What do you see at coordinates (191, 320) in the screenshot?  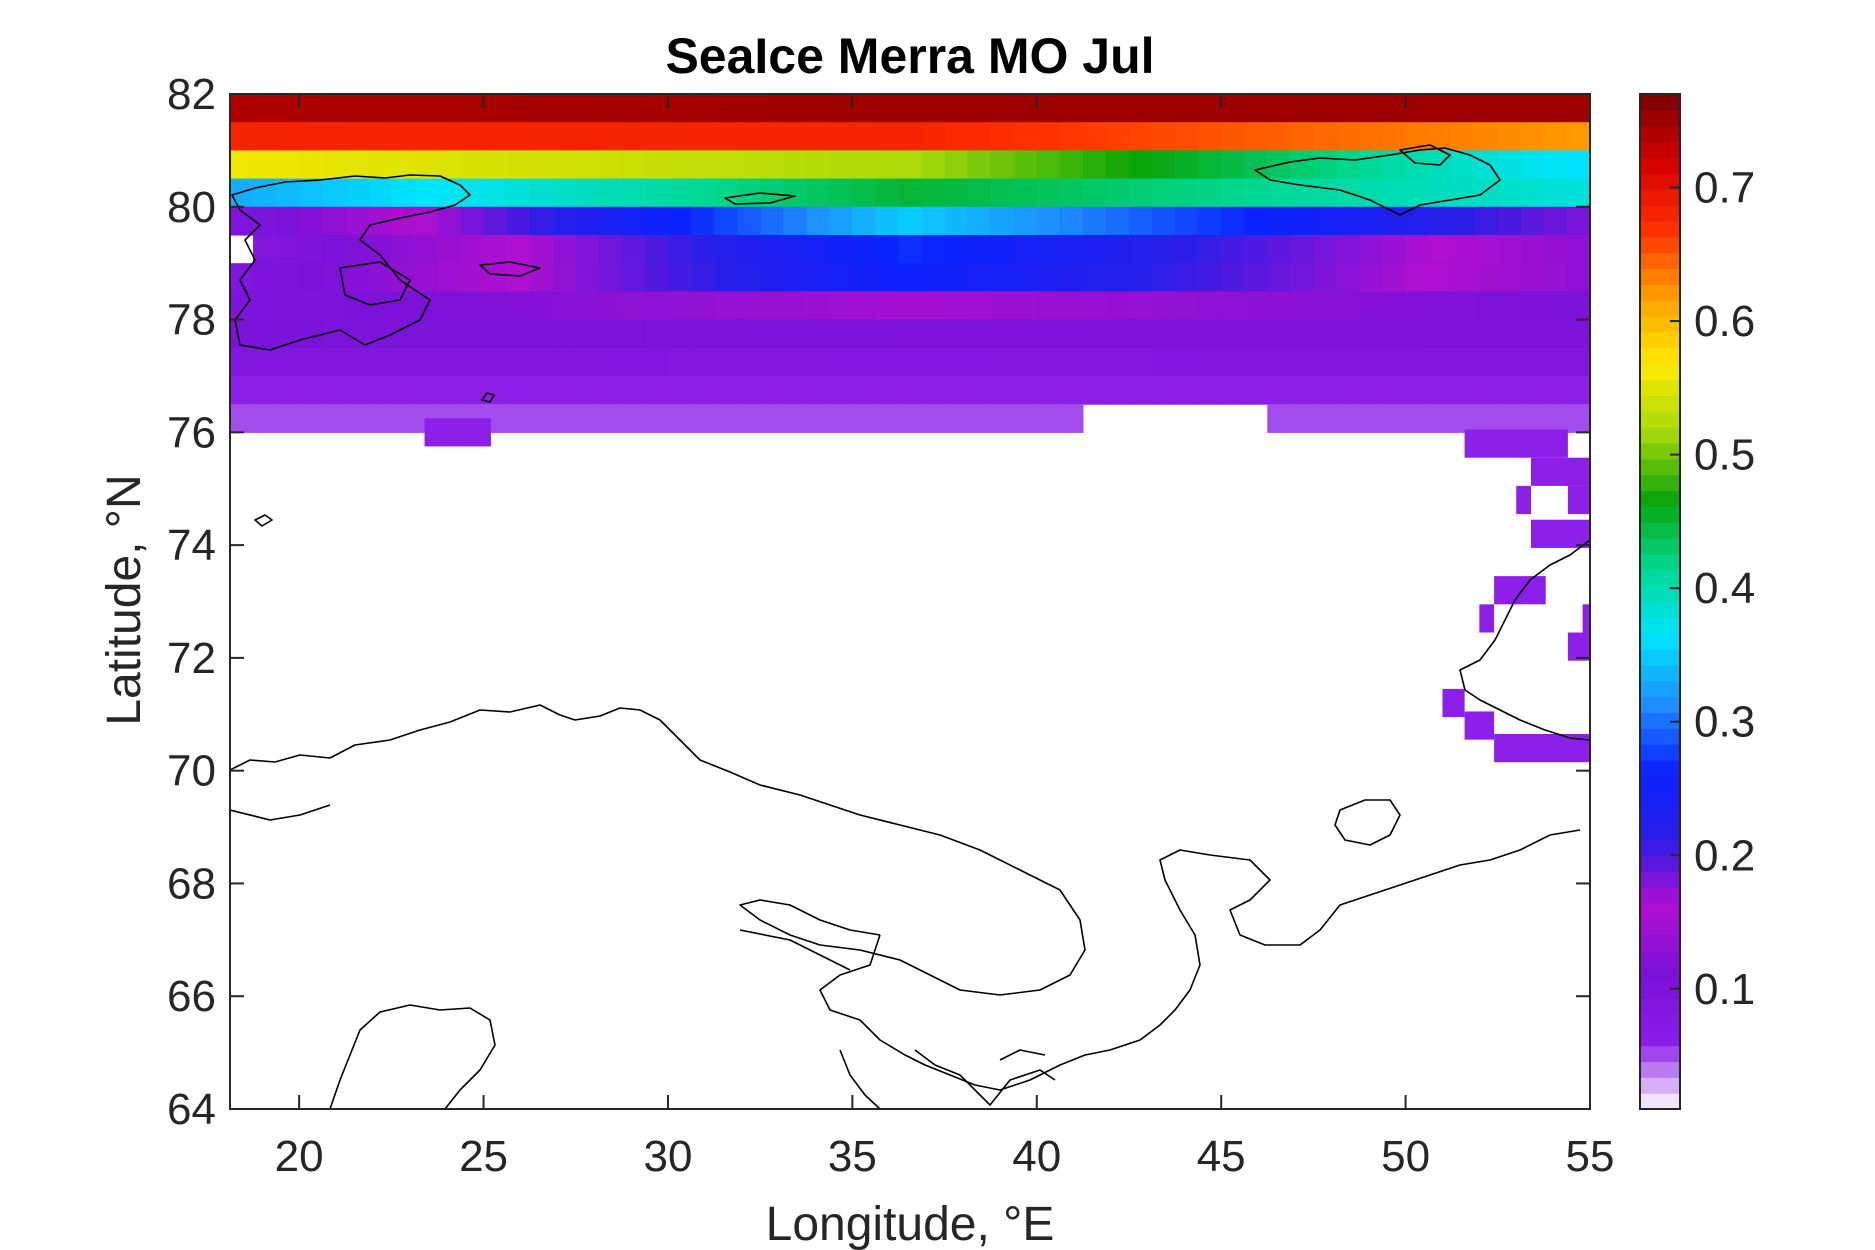 I see `y-tick-label: 78` at bounding box center [191, 320].